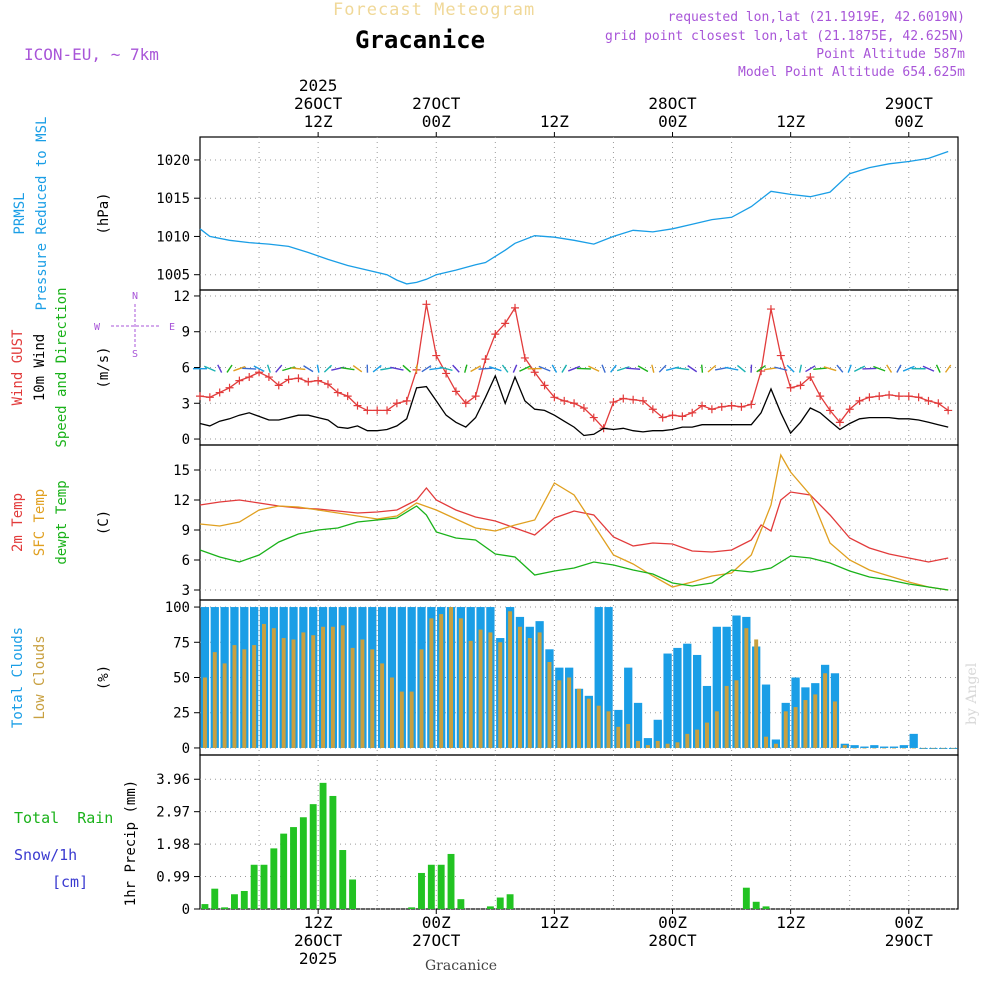 The width and height of the screenshot is (1000, 1000). Describe the element at coordinates (672, 103) in the screenshot. I see `top-time-label: 28OCT` at that location.